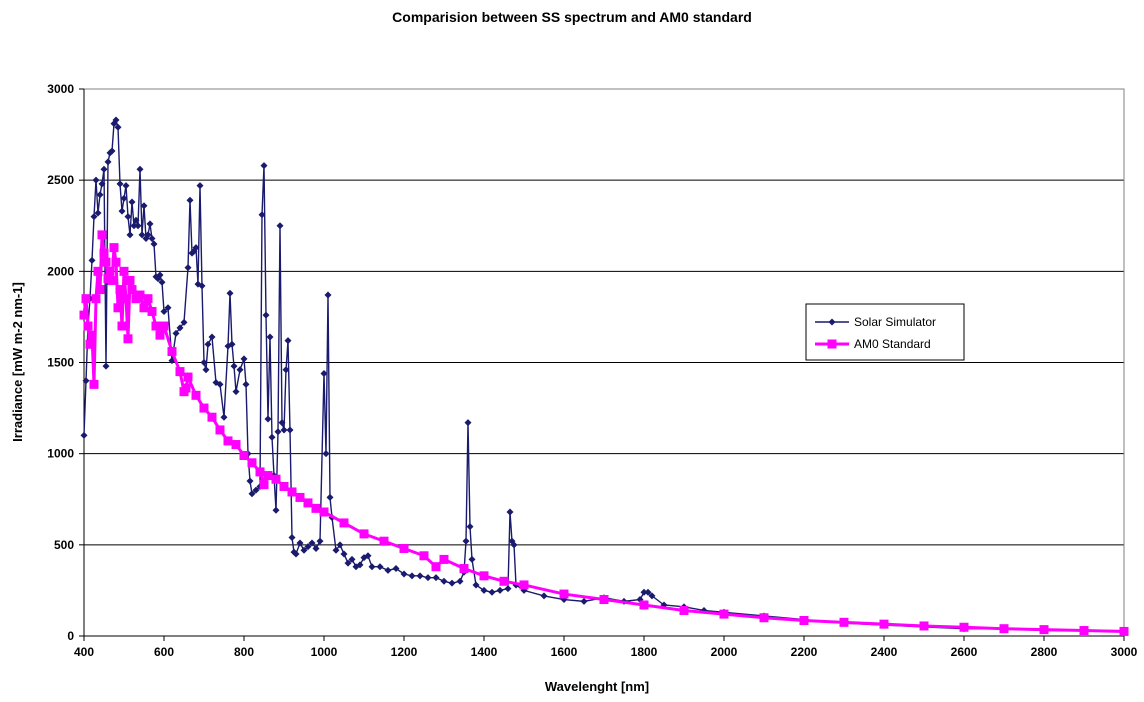 This screenshot has width=1144, height=702. What do you see at coordinates (724, 652) in the screenshot?
I see `x-tick-label: 2000` at bounding box center [724, 652].